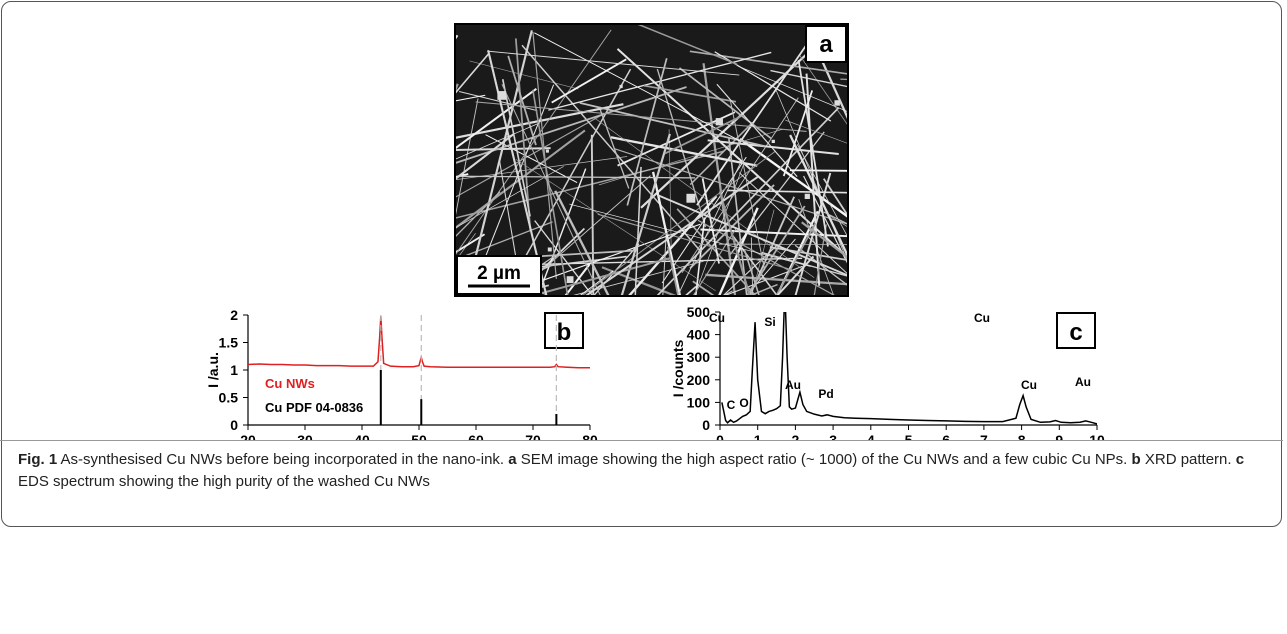 This screenshot has width=1287, height=634. Describe the element at coordinates (229, 398) in the screenshot. I see `y-tick-label: 0.5` at that location.